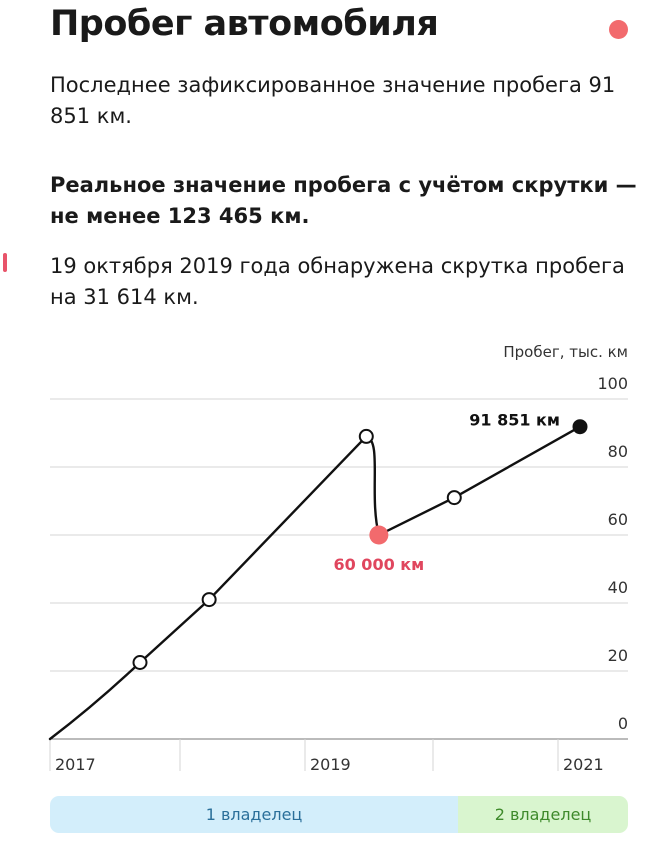  I want to click on x-tick-label: 2021, so click(583, 764).